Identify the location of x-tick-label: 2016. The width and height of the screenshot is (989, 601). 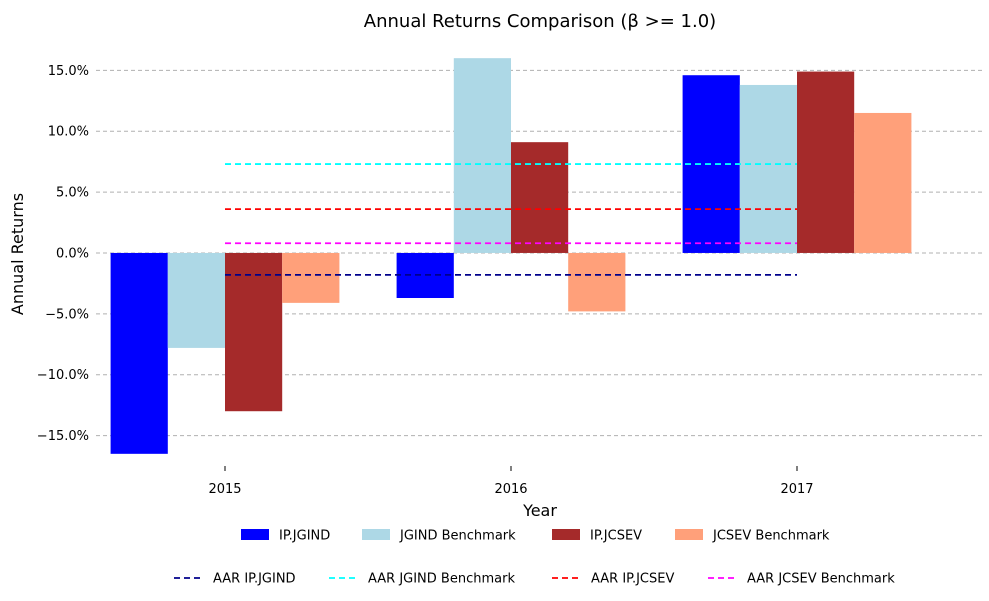
(510, 489).